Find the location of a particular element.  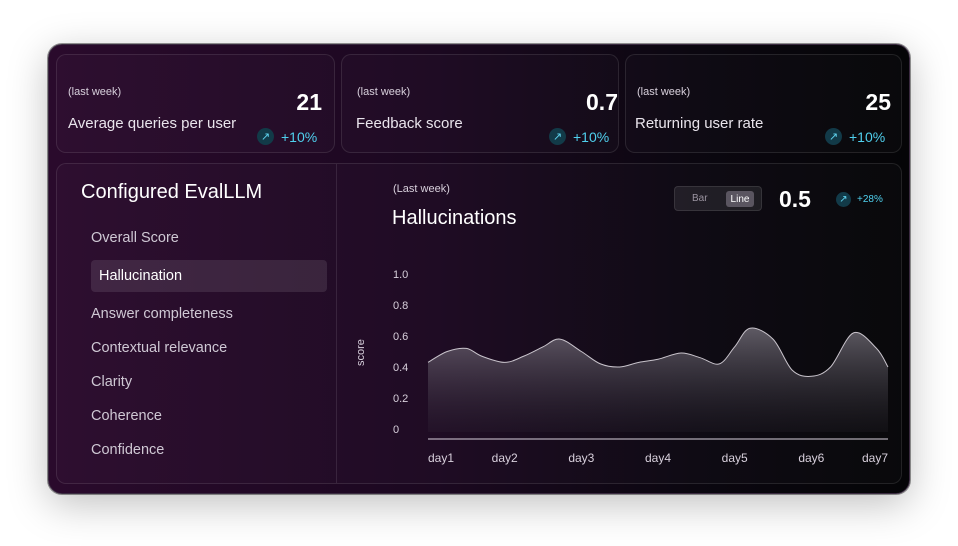

y-tick-label: 1.0 is located at coordinates (400, 275).